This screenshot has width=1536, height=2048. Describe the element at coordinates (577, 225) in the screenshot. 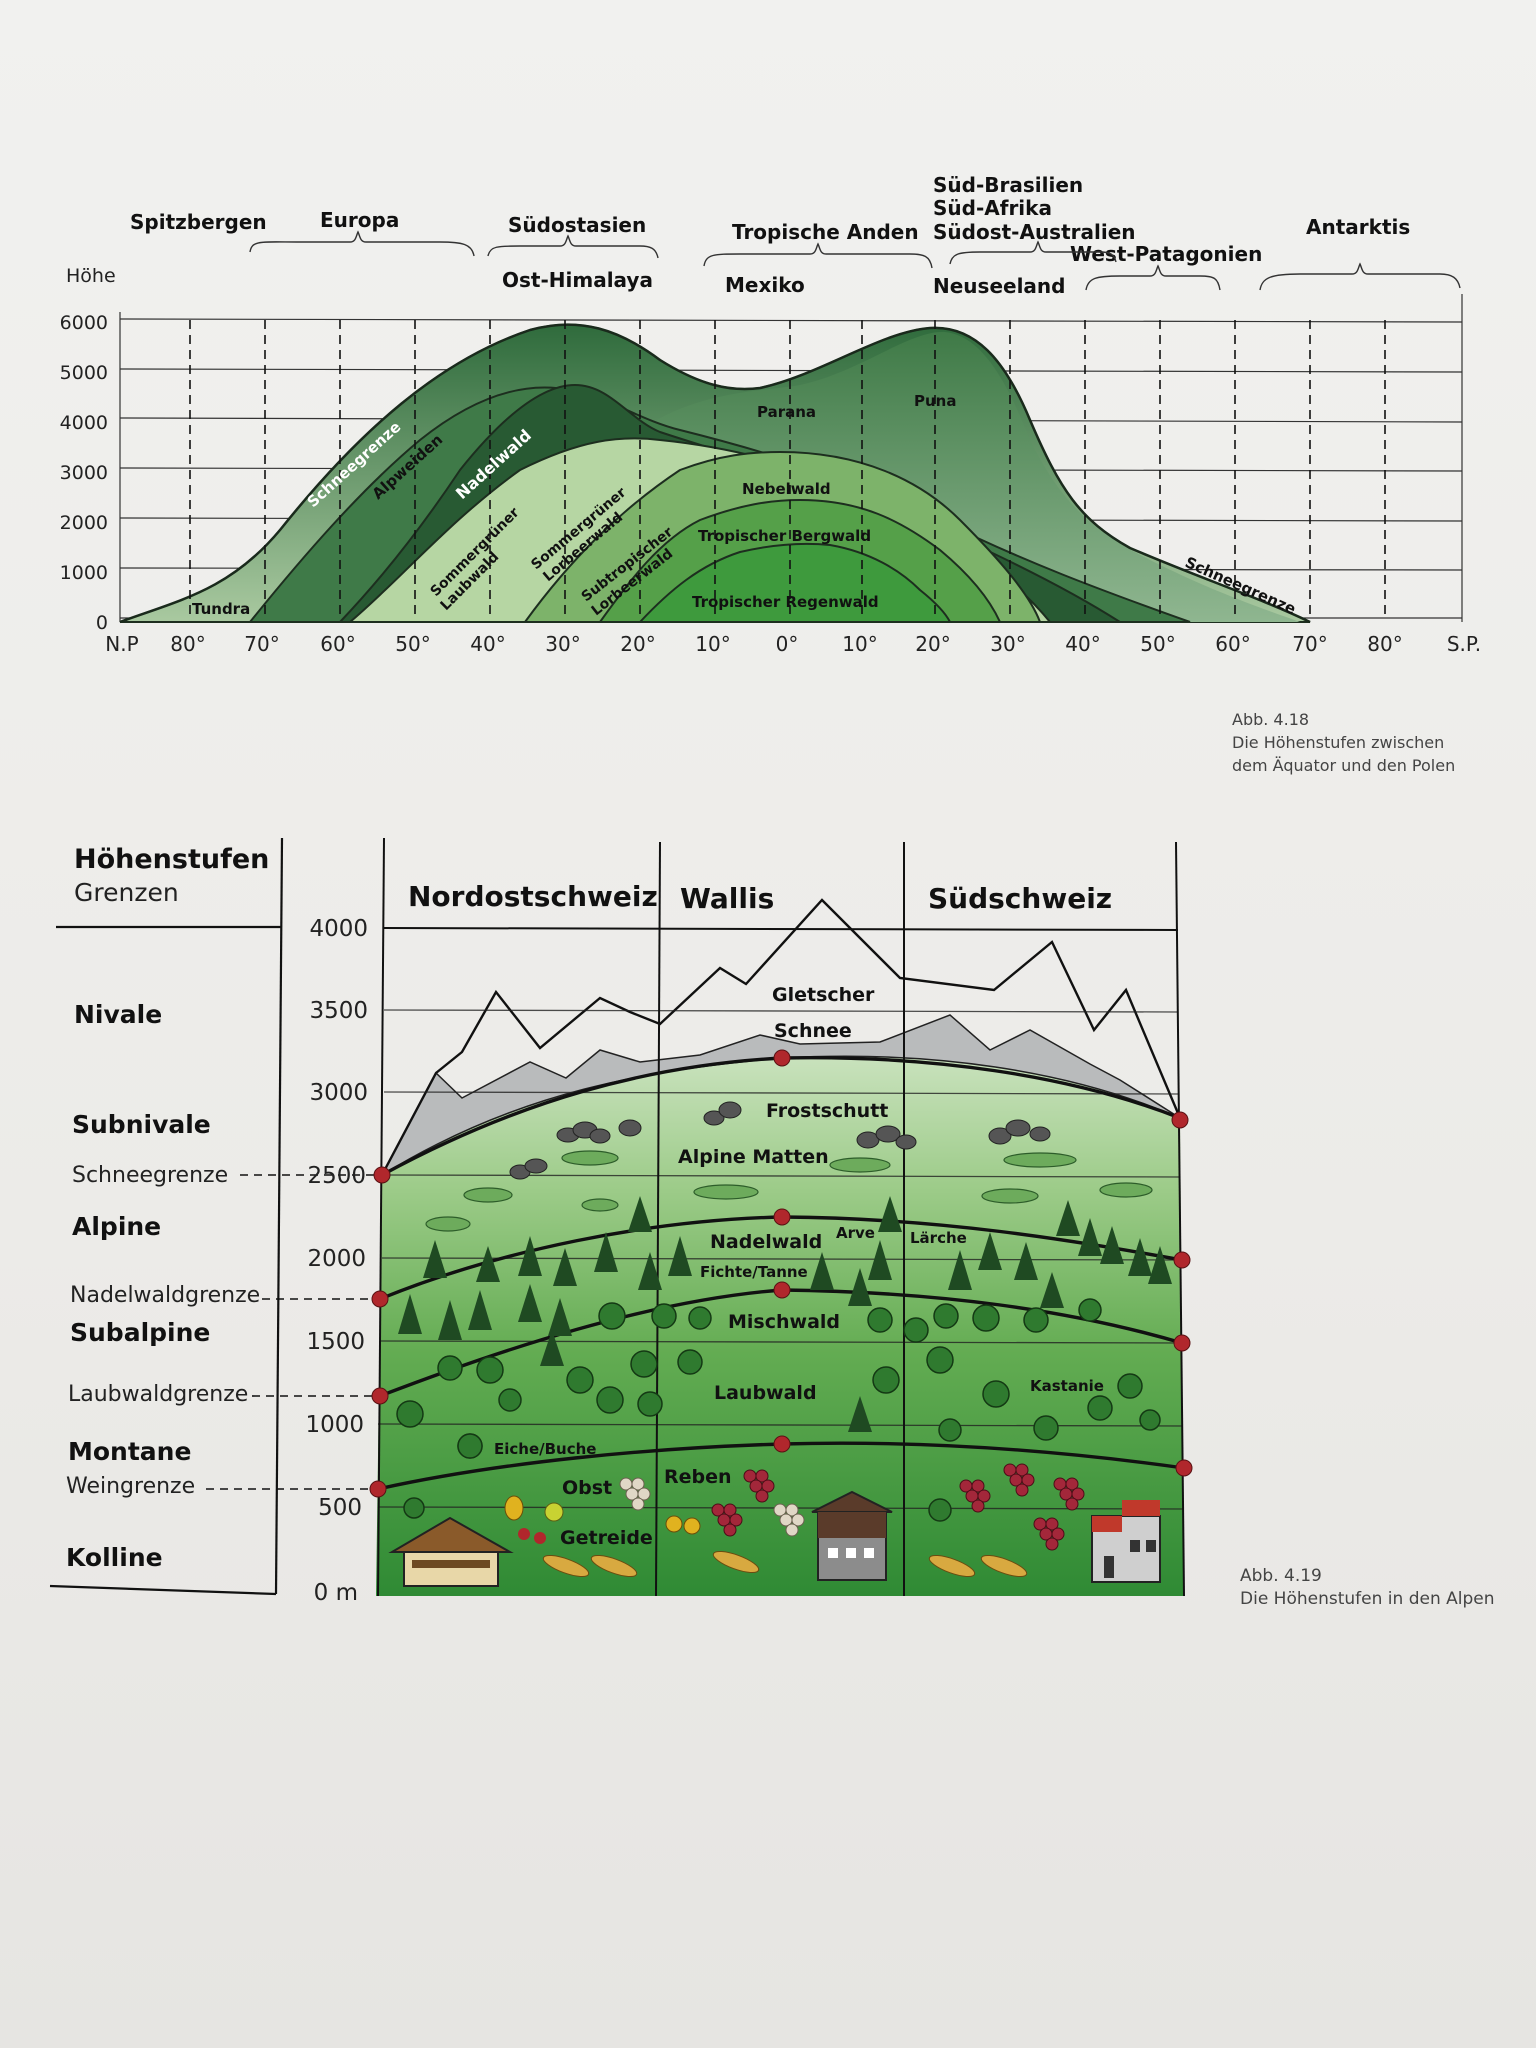

I see `region-suedostasien: Südostasien` at that location.